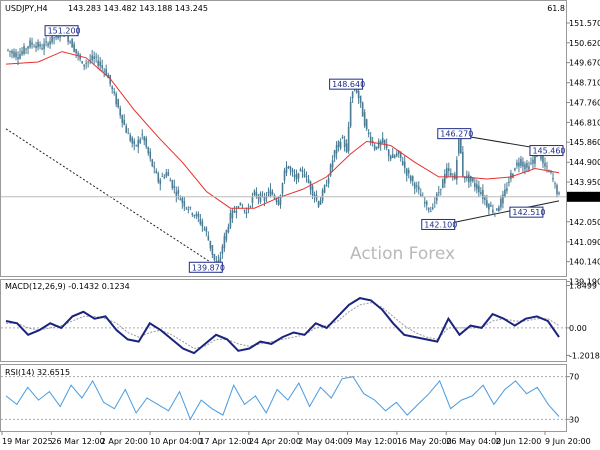 Image resolution: width=600 pixels, height=450 pixels. Describe the element at coordinates (439, 224) in the screenshot. I see `price-label: 142.100` at that location.